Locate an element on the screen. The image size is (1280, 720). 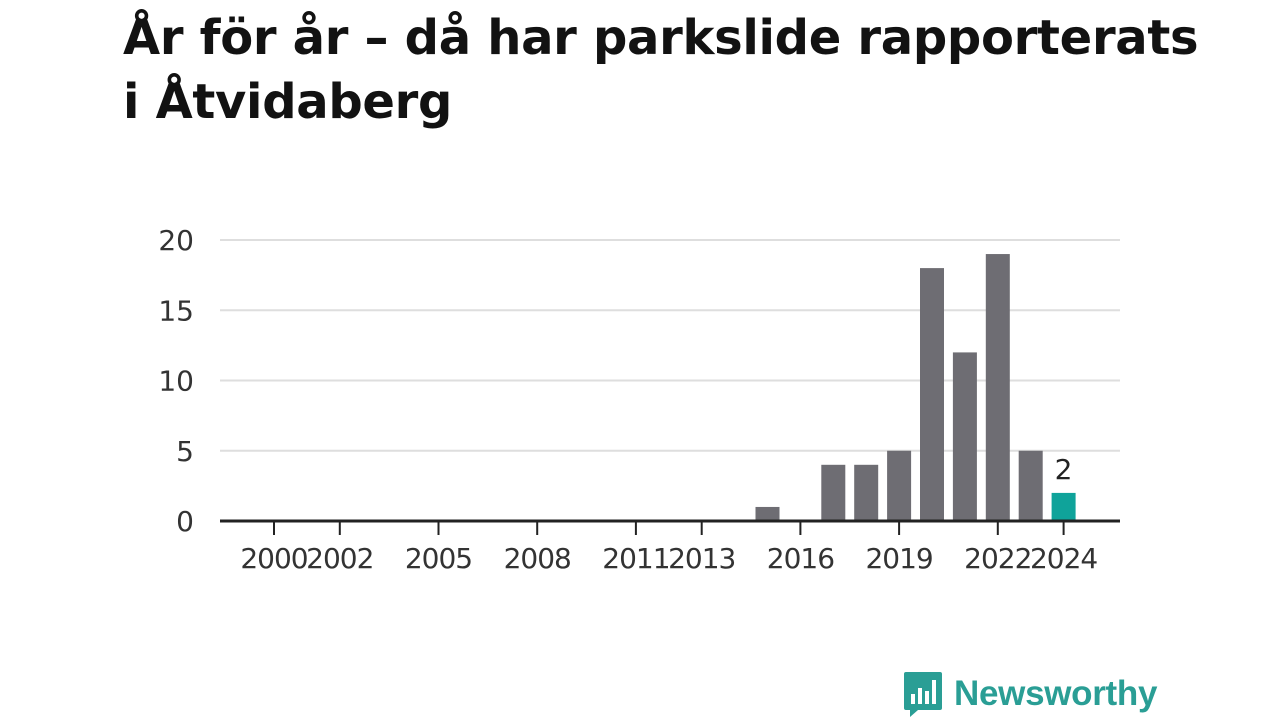
data-labels: 2 is located at coordinates (1064, 469).